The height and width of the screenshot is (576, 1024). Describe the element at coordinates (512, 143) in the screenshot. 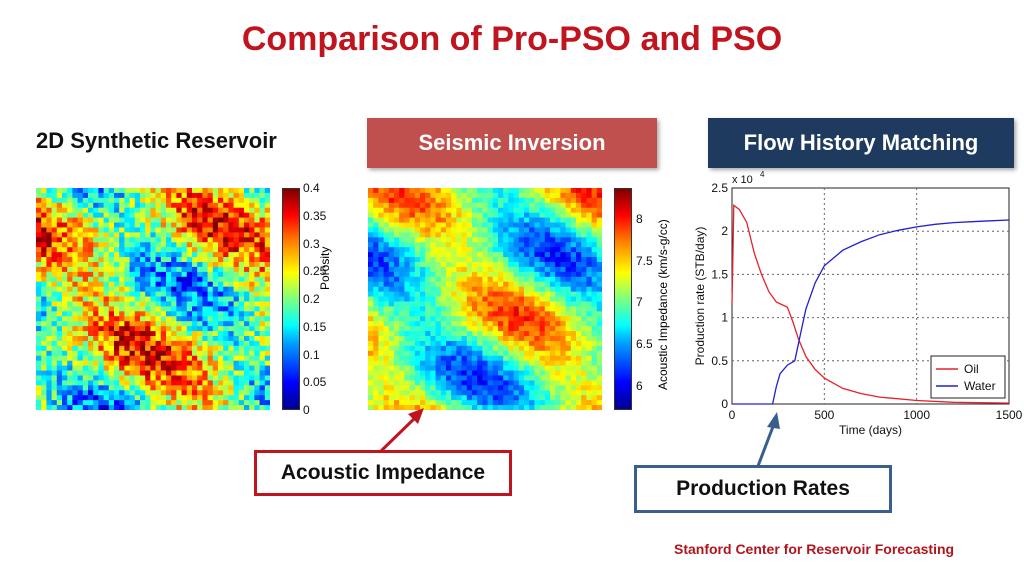

I see `seismic-inversion-button: Seismic Inversion` at that location.